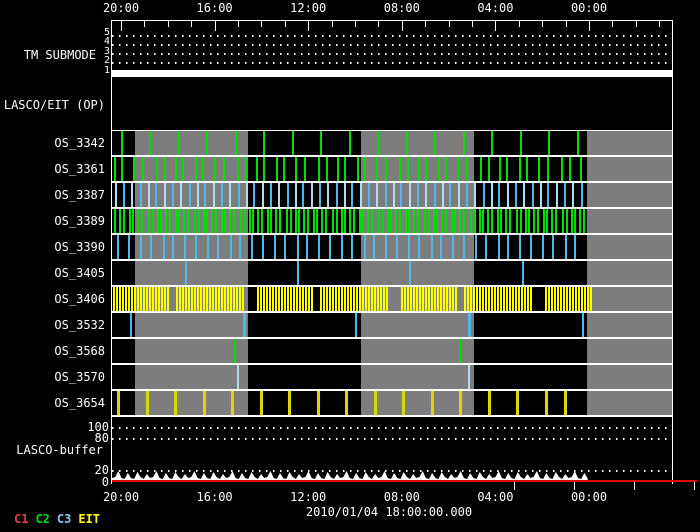  What do you see at coordinates (106, 51) in the screenshot?
I see `tm-level-tick-label: 3` at bounding box center [106, 51].